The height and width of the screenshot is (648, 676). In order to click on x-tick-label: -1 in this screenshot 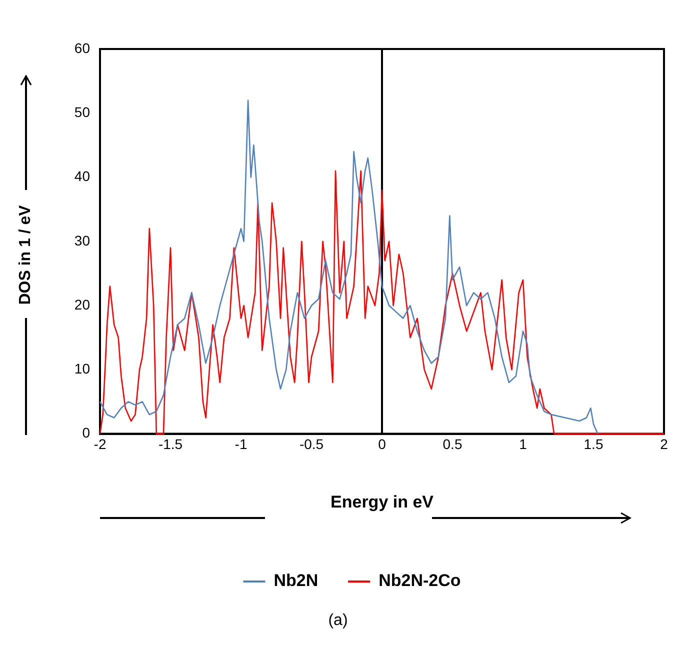, I will do `click(241, 444)`.